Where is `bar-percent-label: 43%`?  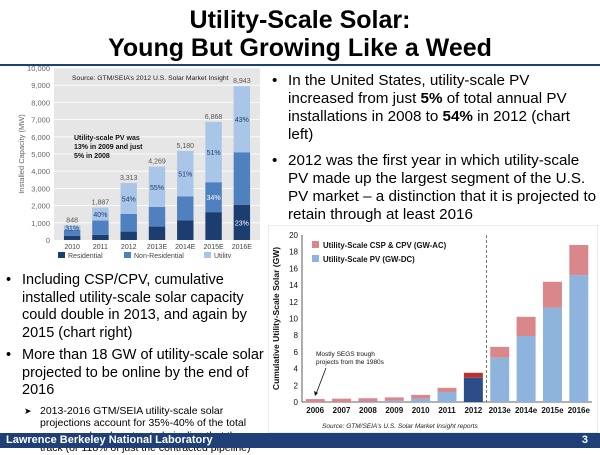 bar-percent-label: 43% is located at coordinates (242, 120).